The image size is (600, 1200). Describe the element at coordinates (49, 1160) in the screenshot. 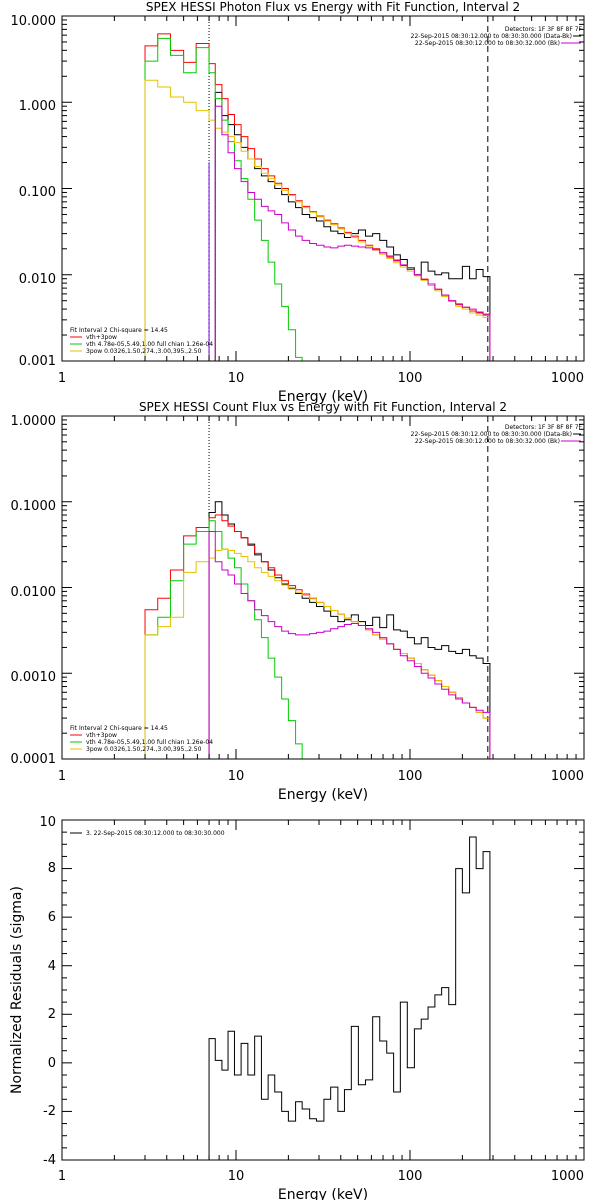

I see `residuals-y-tick-label: -4` at that location.